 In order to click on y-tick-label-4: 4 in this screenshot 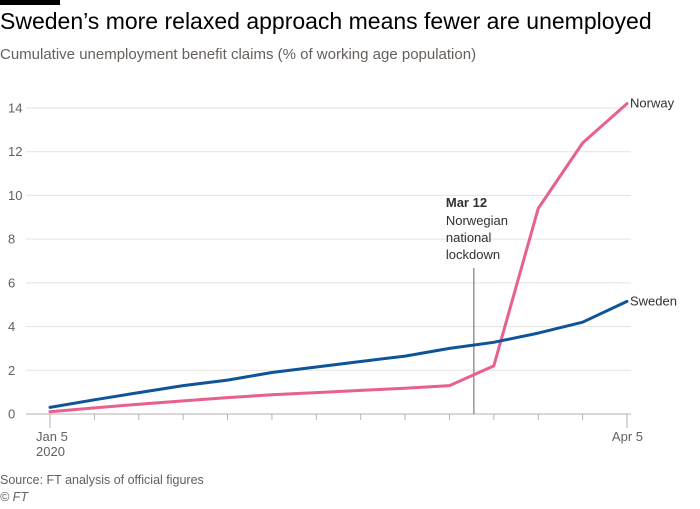, I will do `click(11, 326)`.